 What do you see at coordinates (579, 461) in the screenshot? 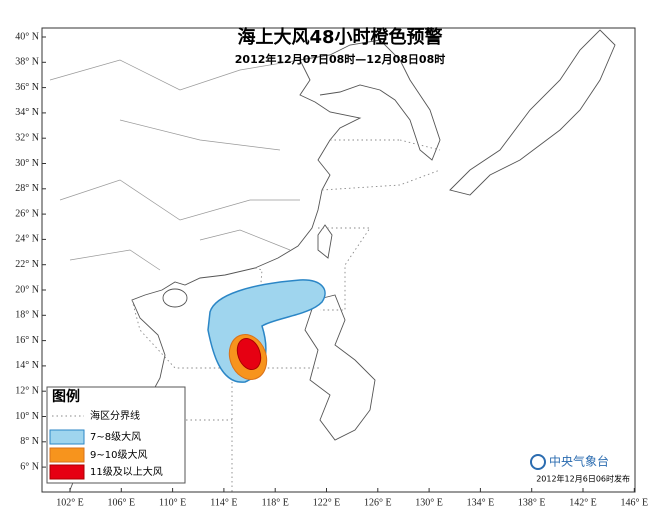
I see `agency: 中央气象台` at bounding box center [579, 461].